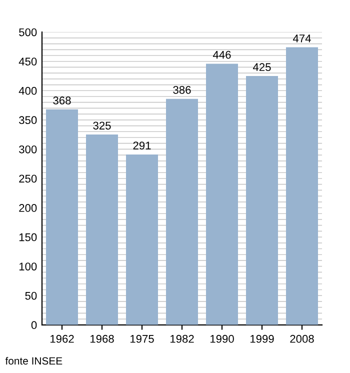  Describe the element at coordinates (28, 178) in the screenshot. I see `y-tick-label: 250` at that location.